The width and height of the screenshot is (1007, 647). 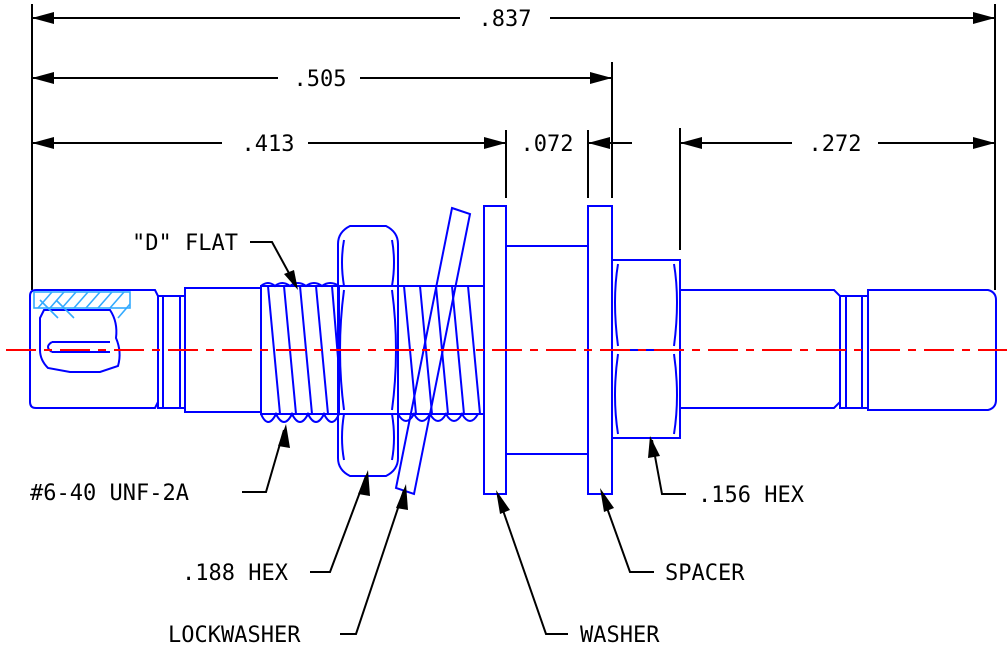 I want to click on thread-section-rear, so click(x=441, y=353).